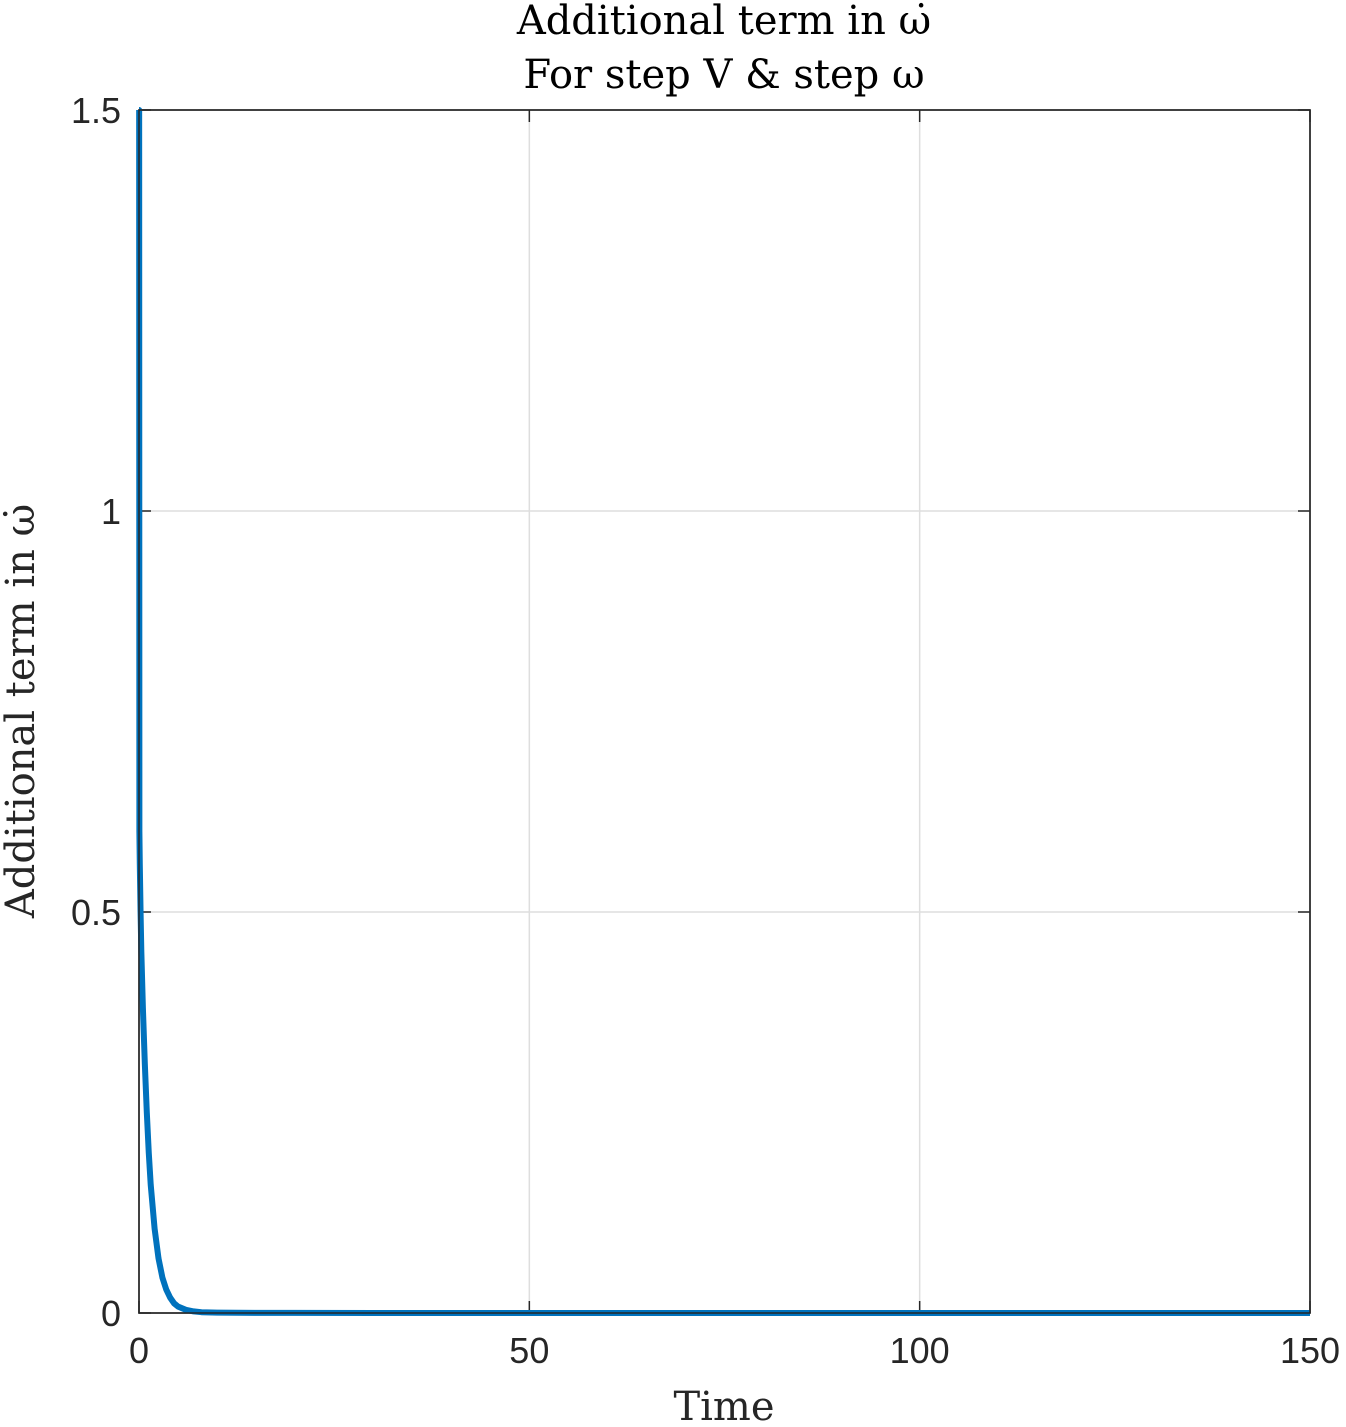 Image resolution: width=1346 pixels, height=1427 pixels. I want to click on x-tick-label: 150, so click(1310, 1350).